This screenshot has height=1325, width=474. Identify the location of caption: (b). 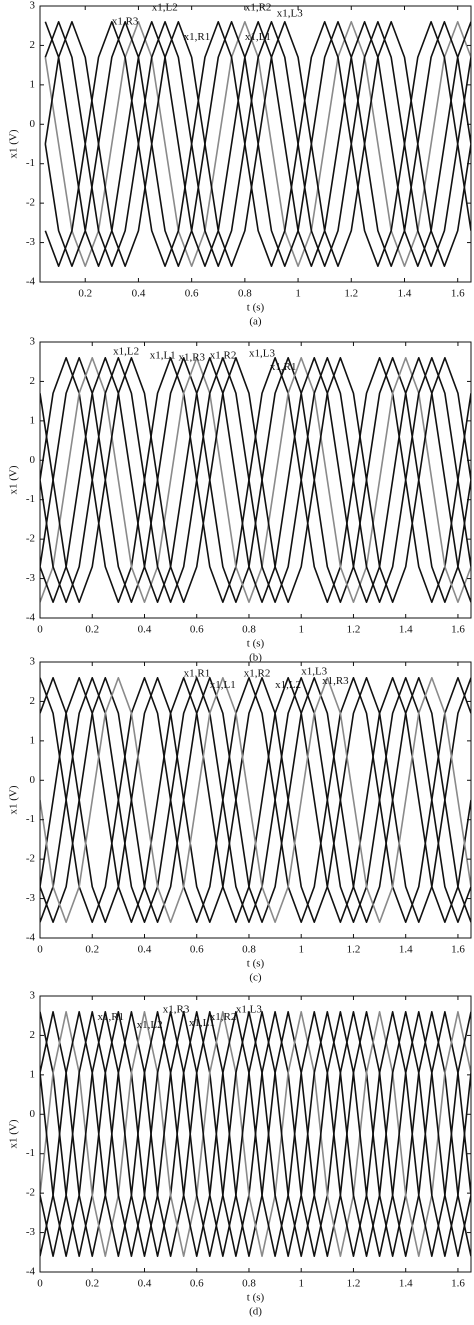
(255, 658).